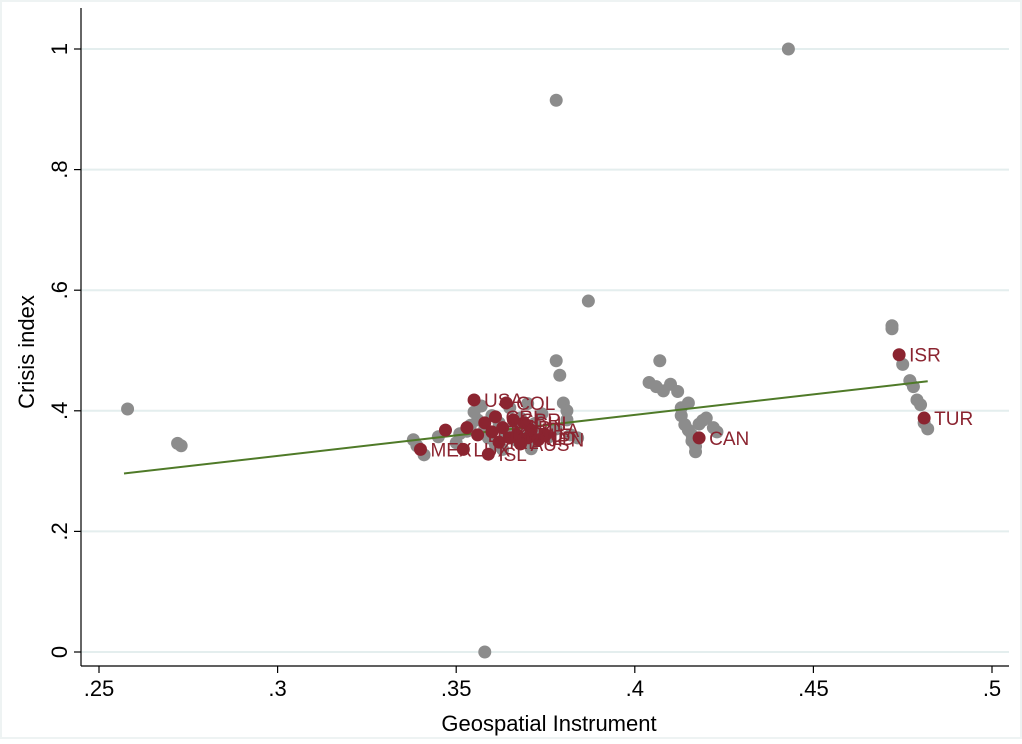 This screenshot has width=1022, height=744. I want to click on x-tick-label: .25, so click(99, 688).